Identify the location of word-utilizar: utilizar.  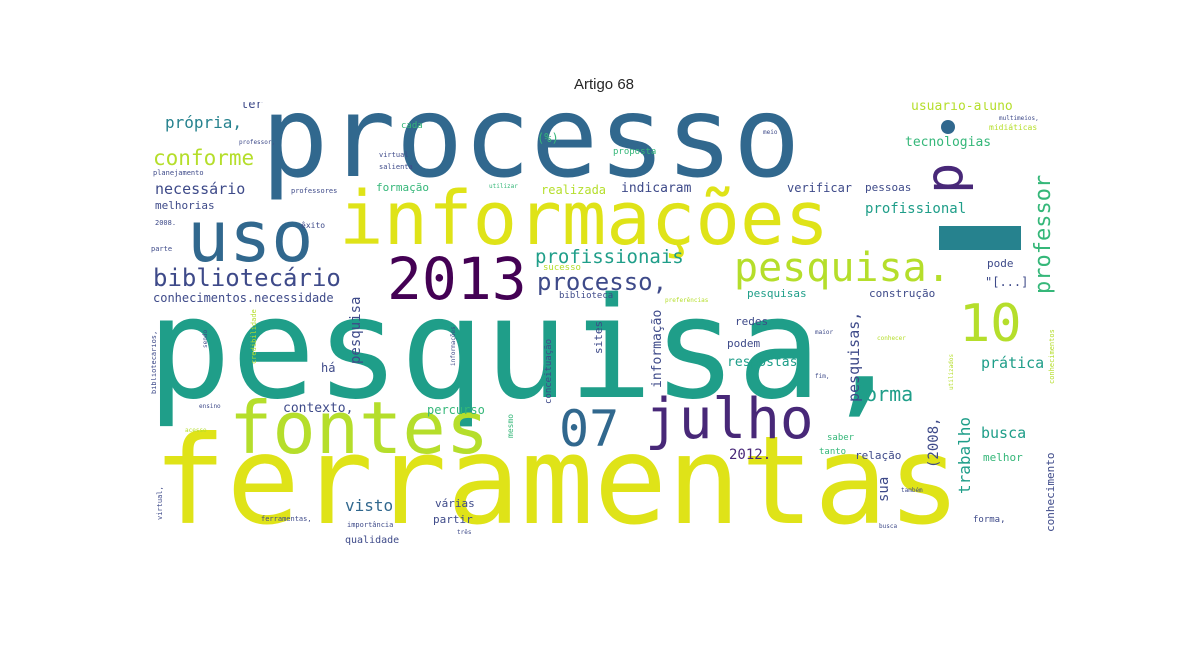
(503, 186).